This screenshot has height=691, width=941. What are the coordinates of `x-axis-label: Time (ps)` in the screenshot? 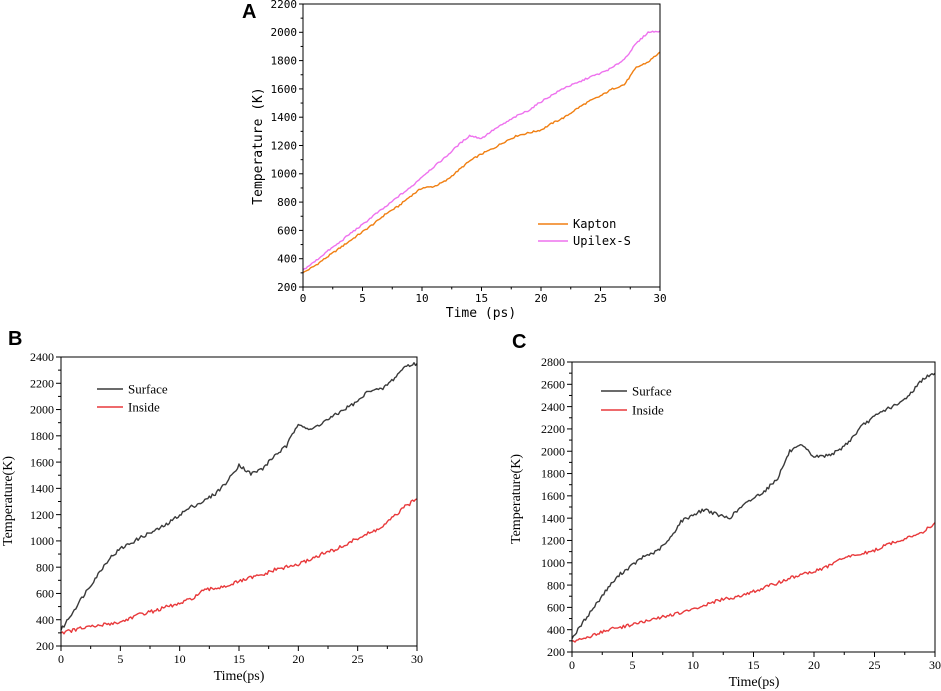 It's located at (481, 313).